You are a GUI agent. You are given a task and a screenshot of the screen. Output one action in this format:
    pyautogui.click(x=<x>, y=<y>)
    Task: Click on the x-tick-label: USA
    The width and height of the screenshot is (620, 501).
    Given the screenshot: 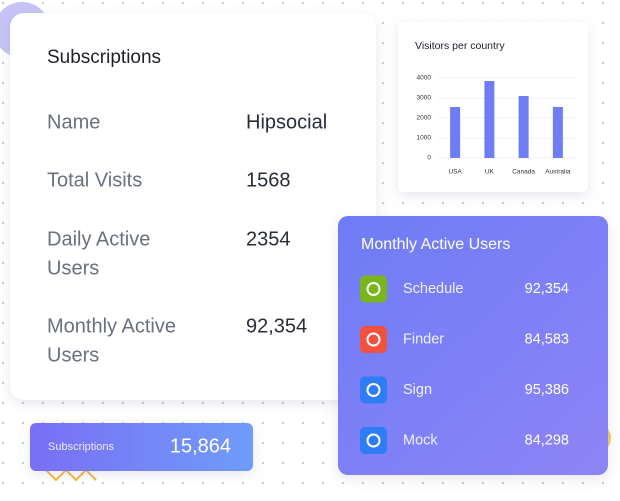 What is the action you would take?
    pyautogui.click(x=455, y=172)
    